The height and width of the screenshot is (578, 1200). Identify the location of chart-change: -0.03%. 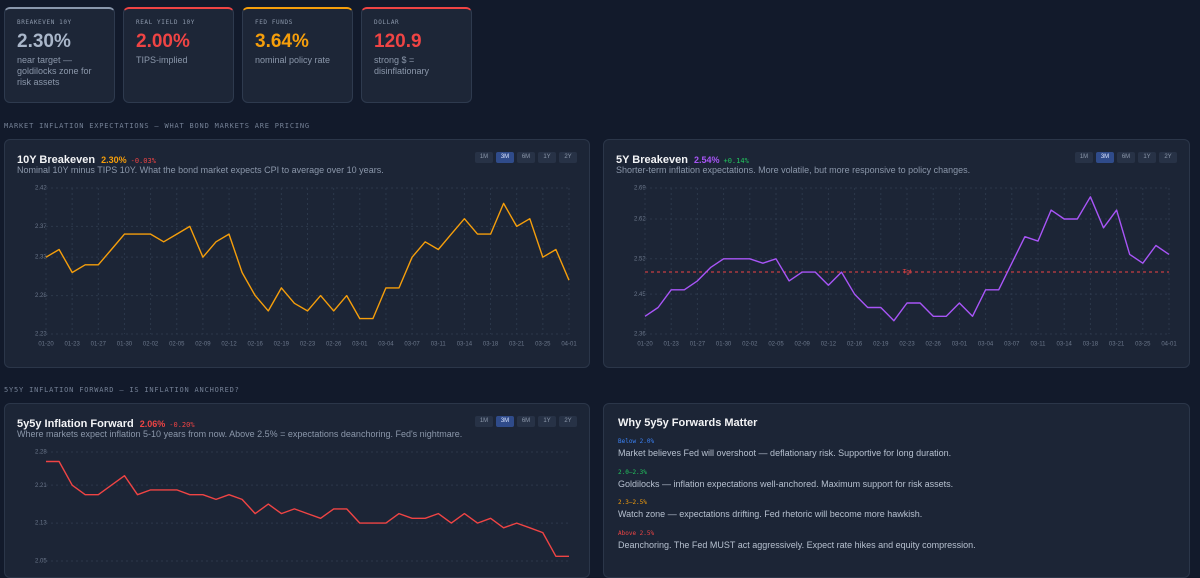
(143, 161).